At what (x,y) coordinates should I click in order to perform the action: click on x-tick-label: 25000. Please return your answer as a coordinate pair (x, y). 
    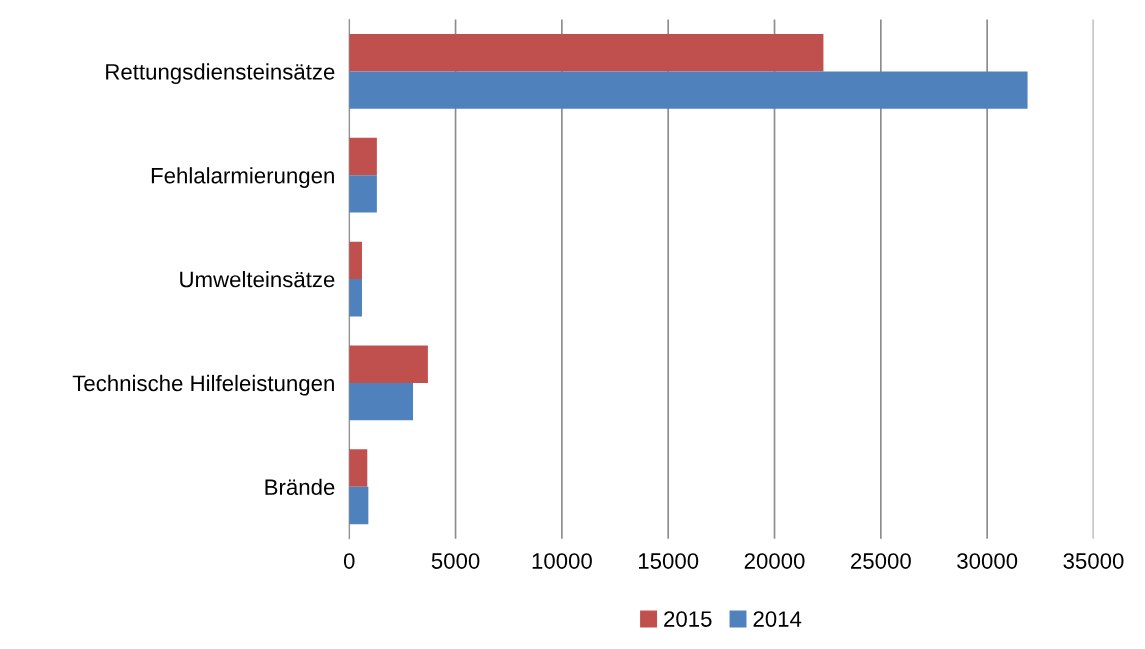
    Looking at the image, I should click on (881, 561).